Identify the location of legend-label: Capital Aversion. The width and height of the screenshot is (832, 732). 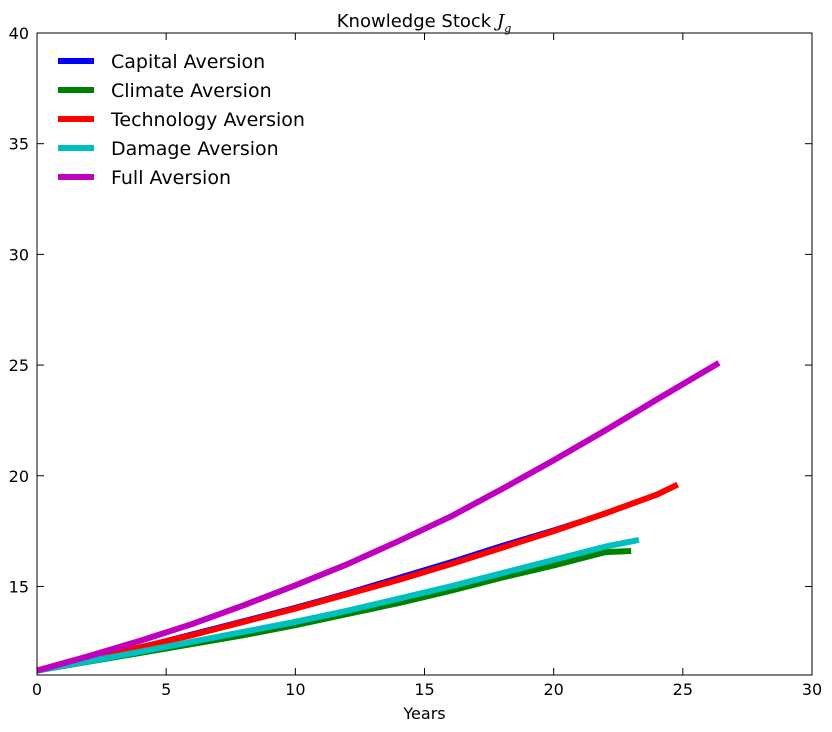
(188, 62).